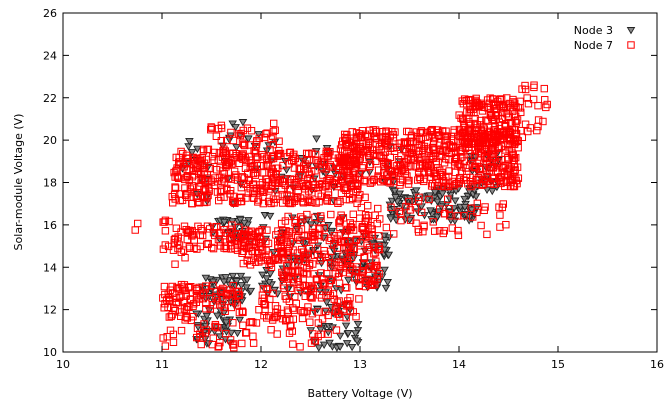 Image resolution: width=665 pixels, height=405 pixels. Describe the element at coordinates (50, 183) in the screenshot. I see `y-tick-label: 18` at that location.